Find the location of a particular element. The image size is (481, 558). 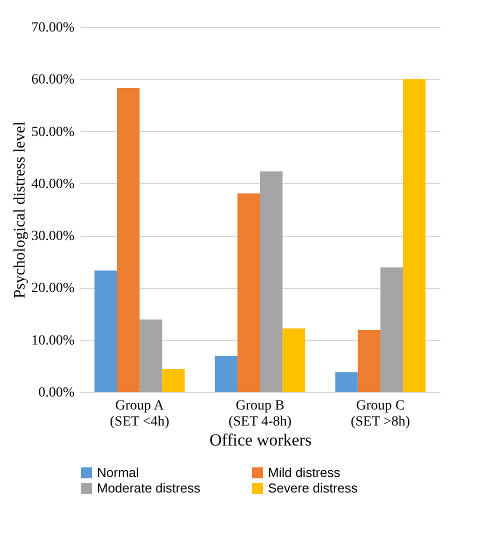

legend-label: Severe distress is located at coordinates (313, 488).